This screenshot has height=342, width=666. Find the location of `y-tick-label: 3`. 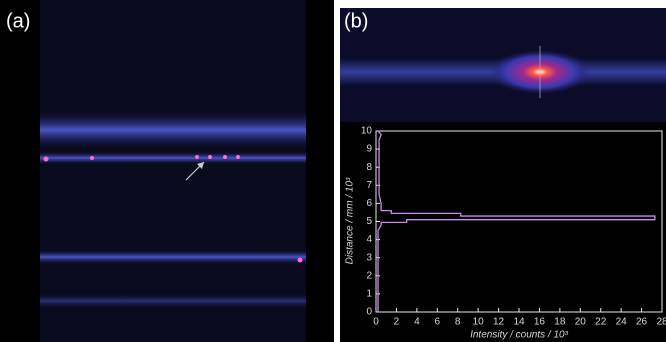

y-tick-label: 3 is located at coordinates (369, 257).